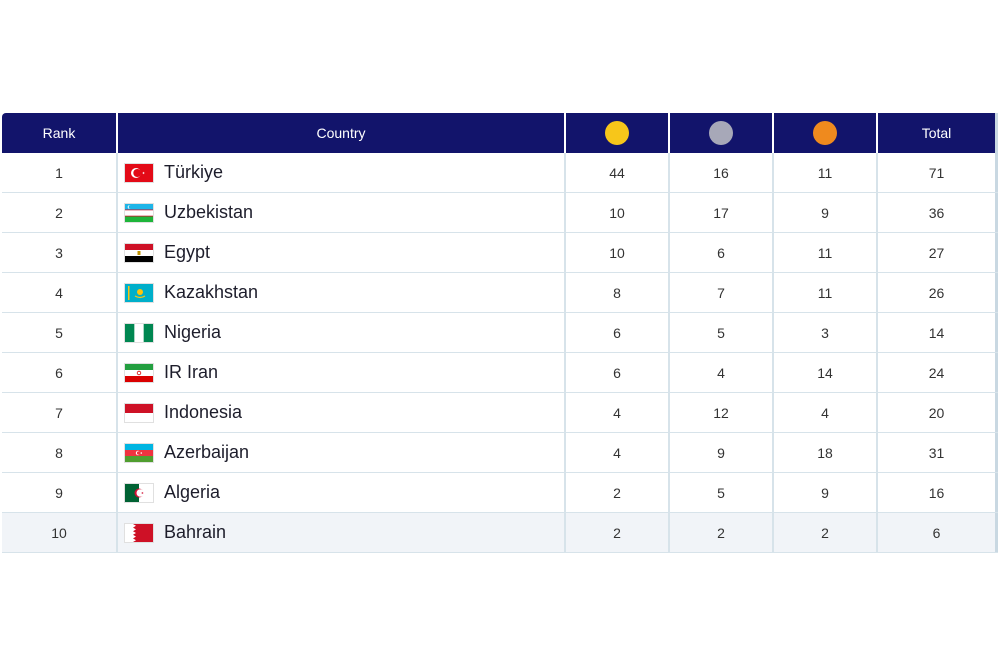  What do you see at coordinates (938, 212) in the screenshot?
I see `total-count: 36` at bounding box center [938, 212].